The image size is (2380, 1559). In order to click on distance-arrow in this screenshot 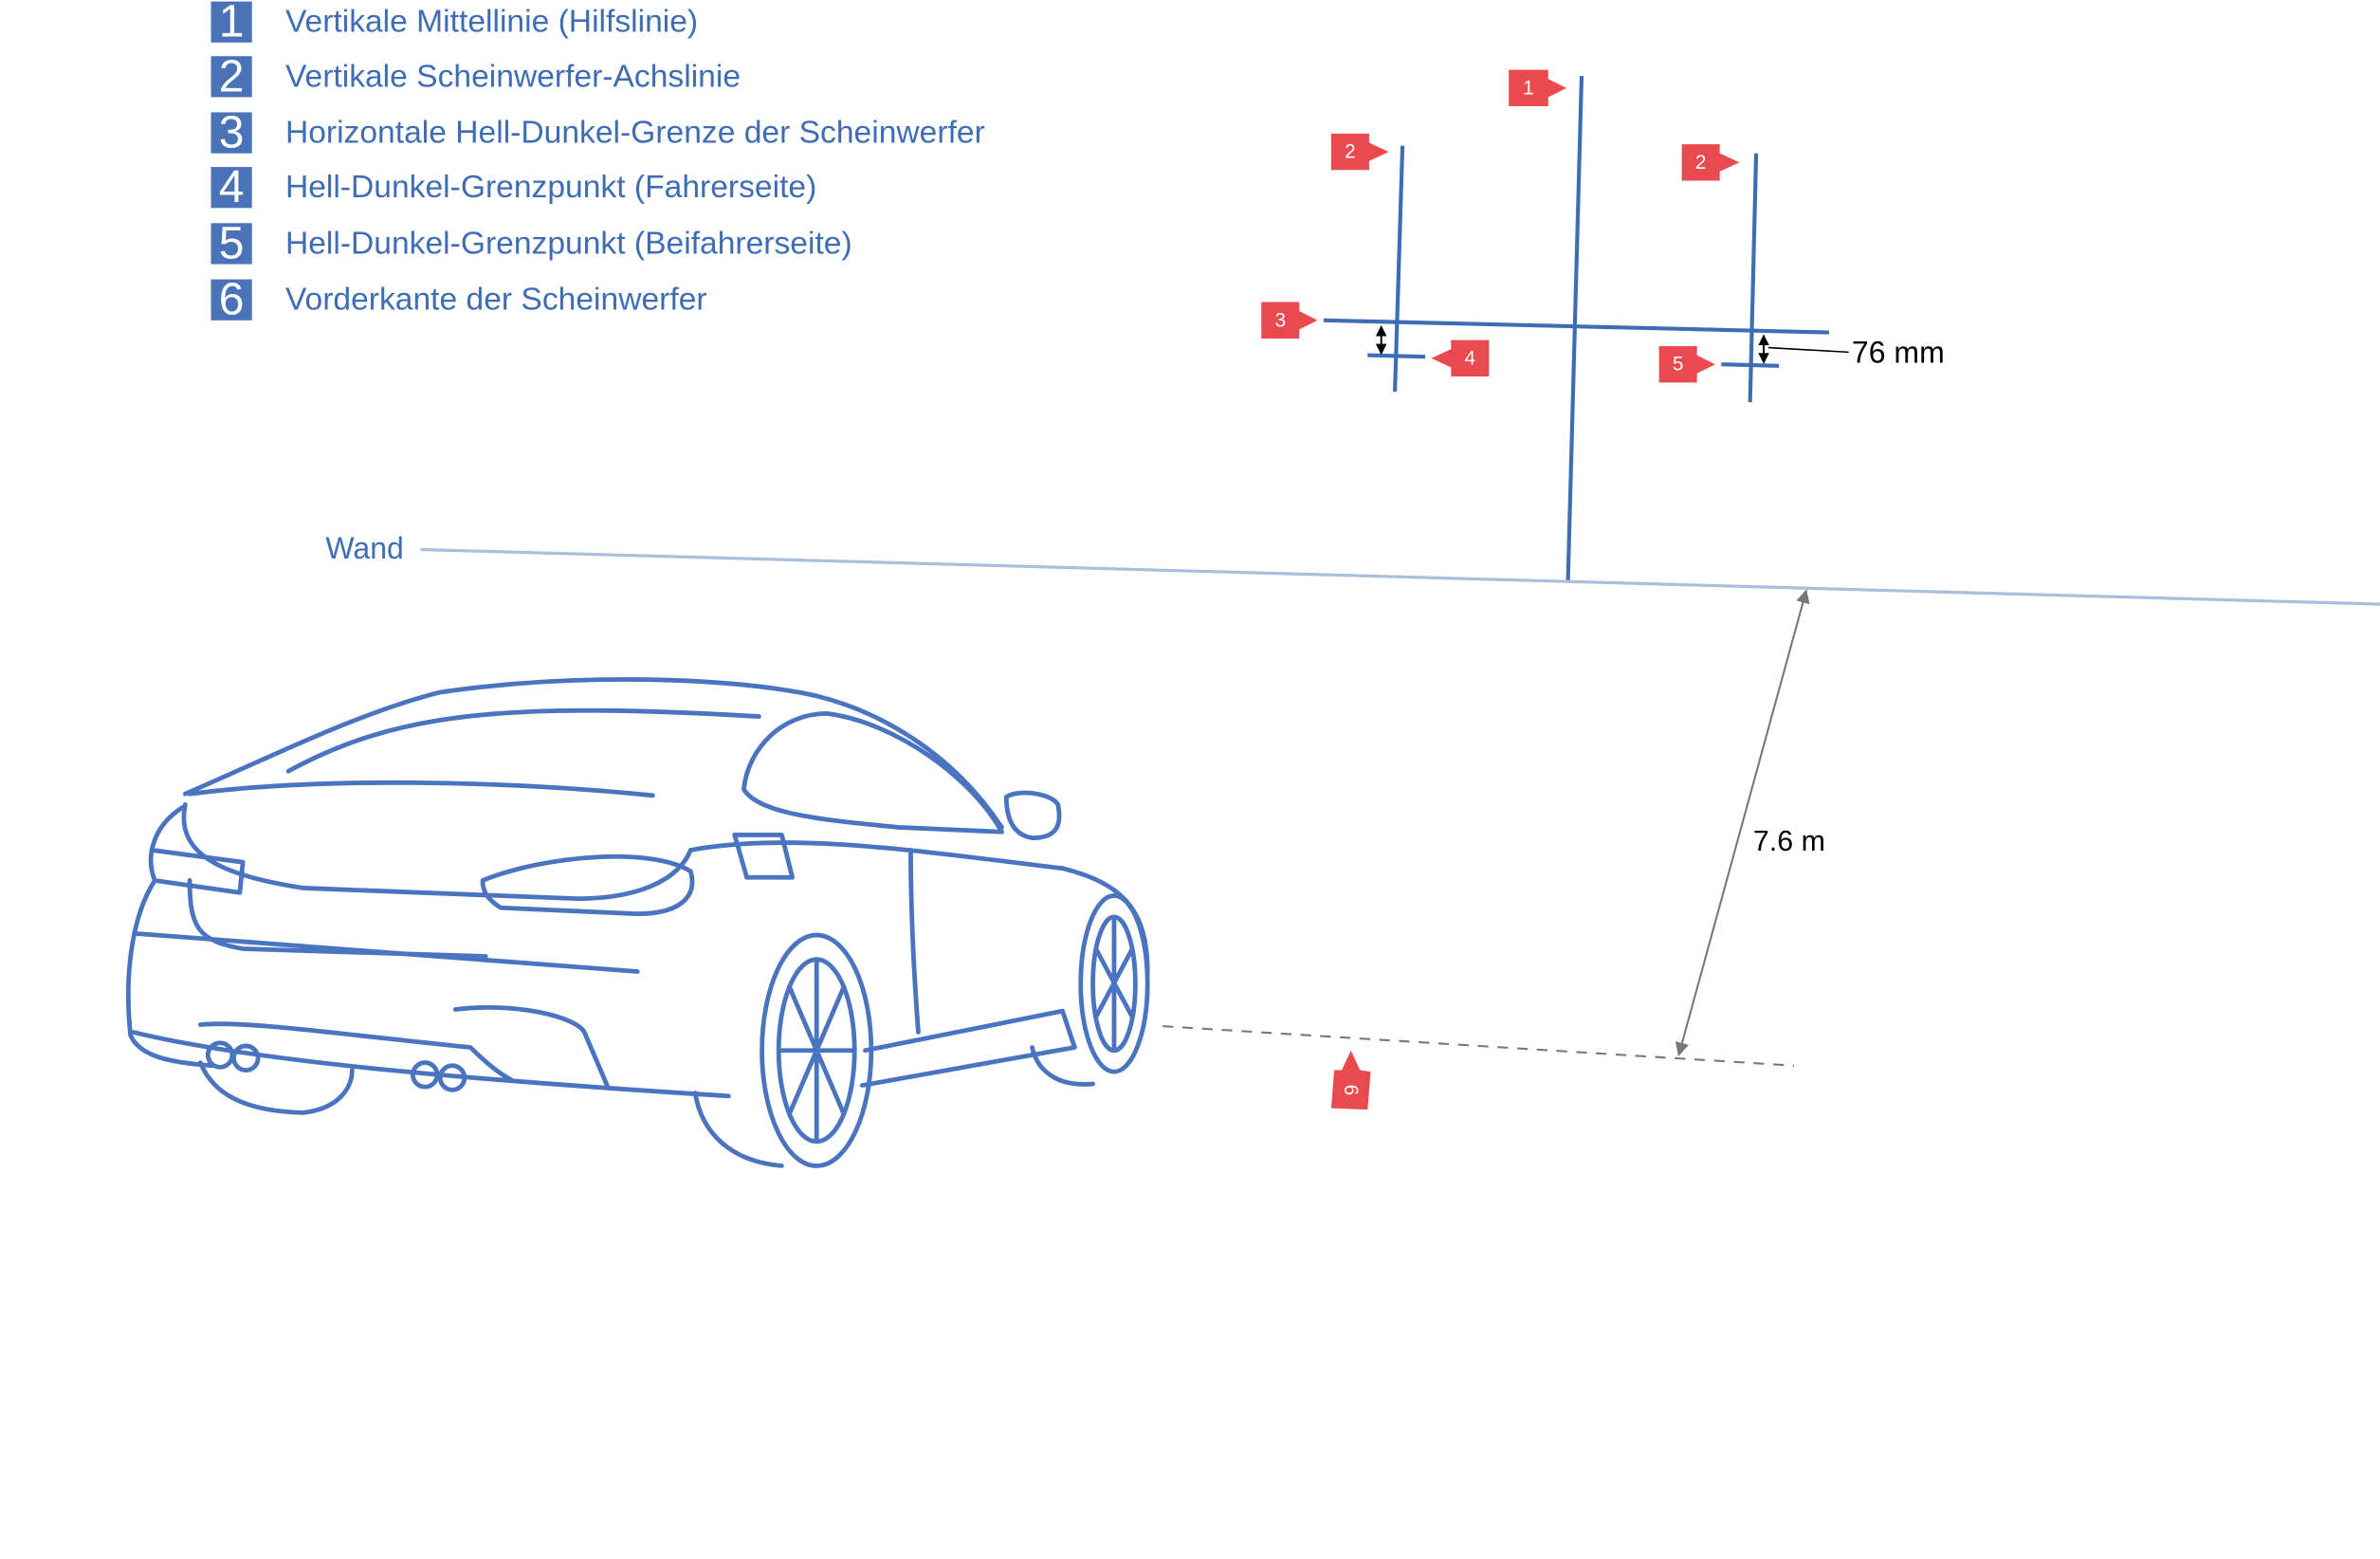, I will do `click(1743, 823)`.